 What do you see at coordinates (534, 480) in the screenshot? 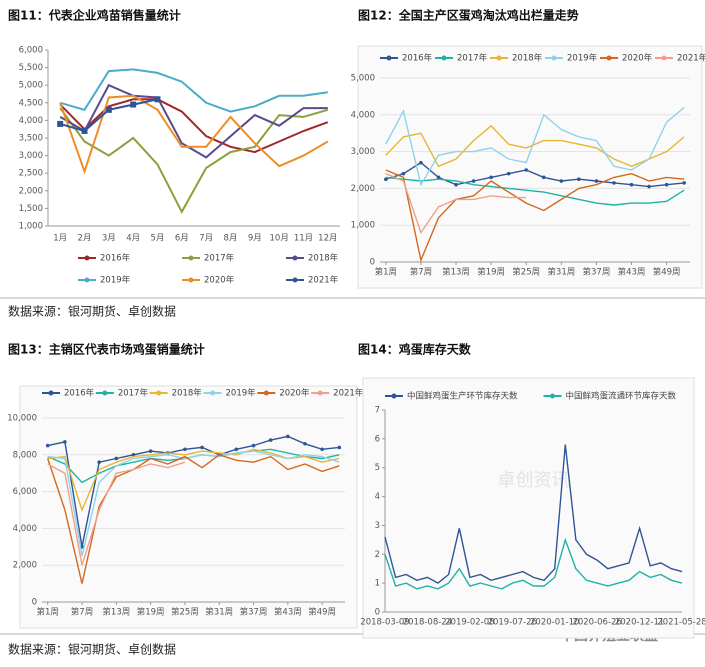
I see `watermark: 卓创资讯` at bounding box center [534, 480].